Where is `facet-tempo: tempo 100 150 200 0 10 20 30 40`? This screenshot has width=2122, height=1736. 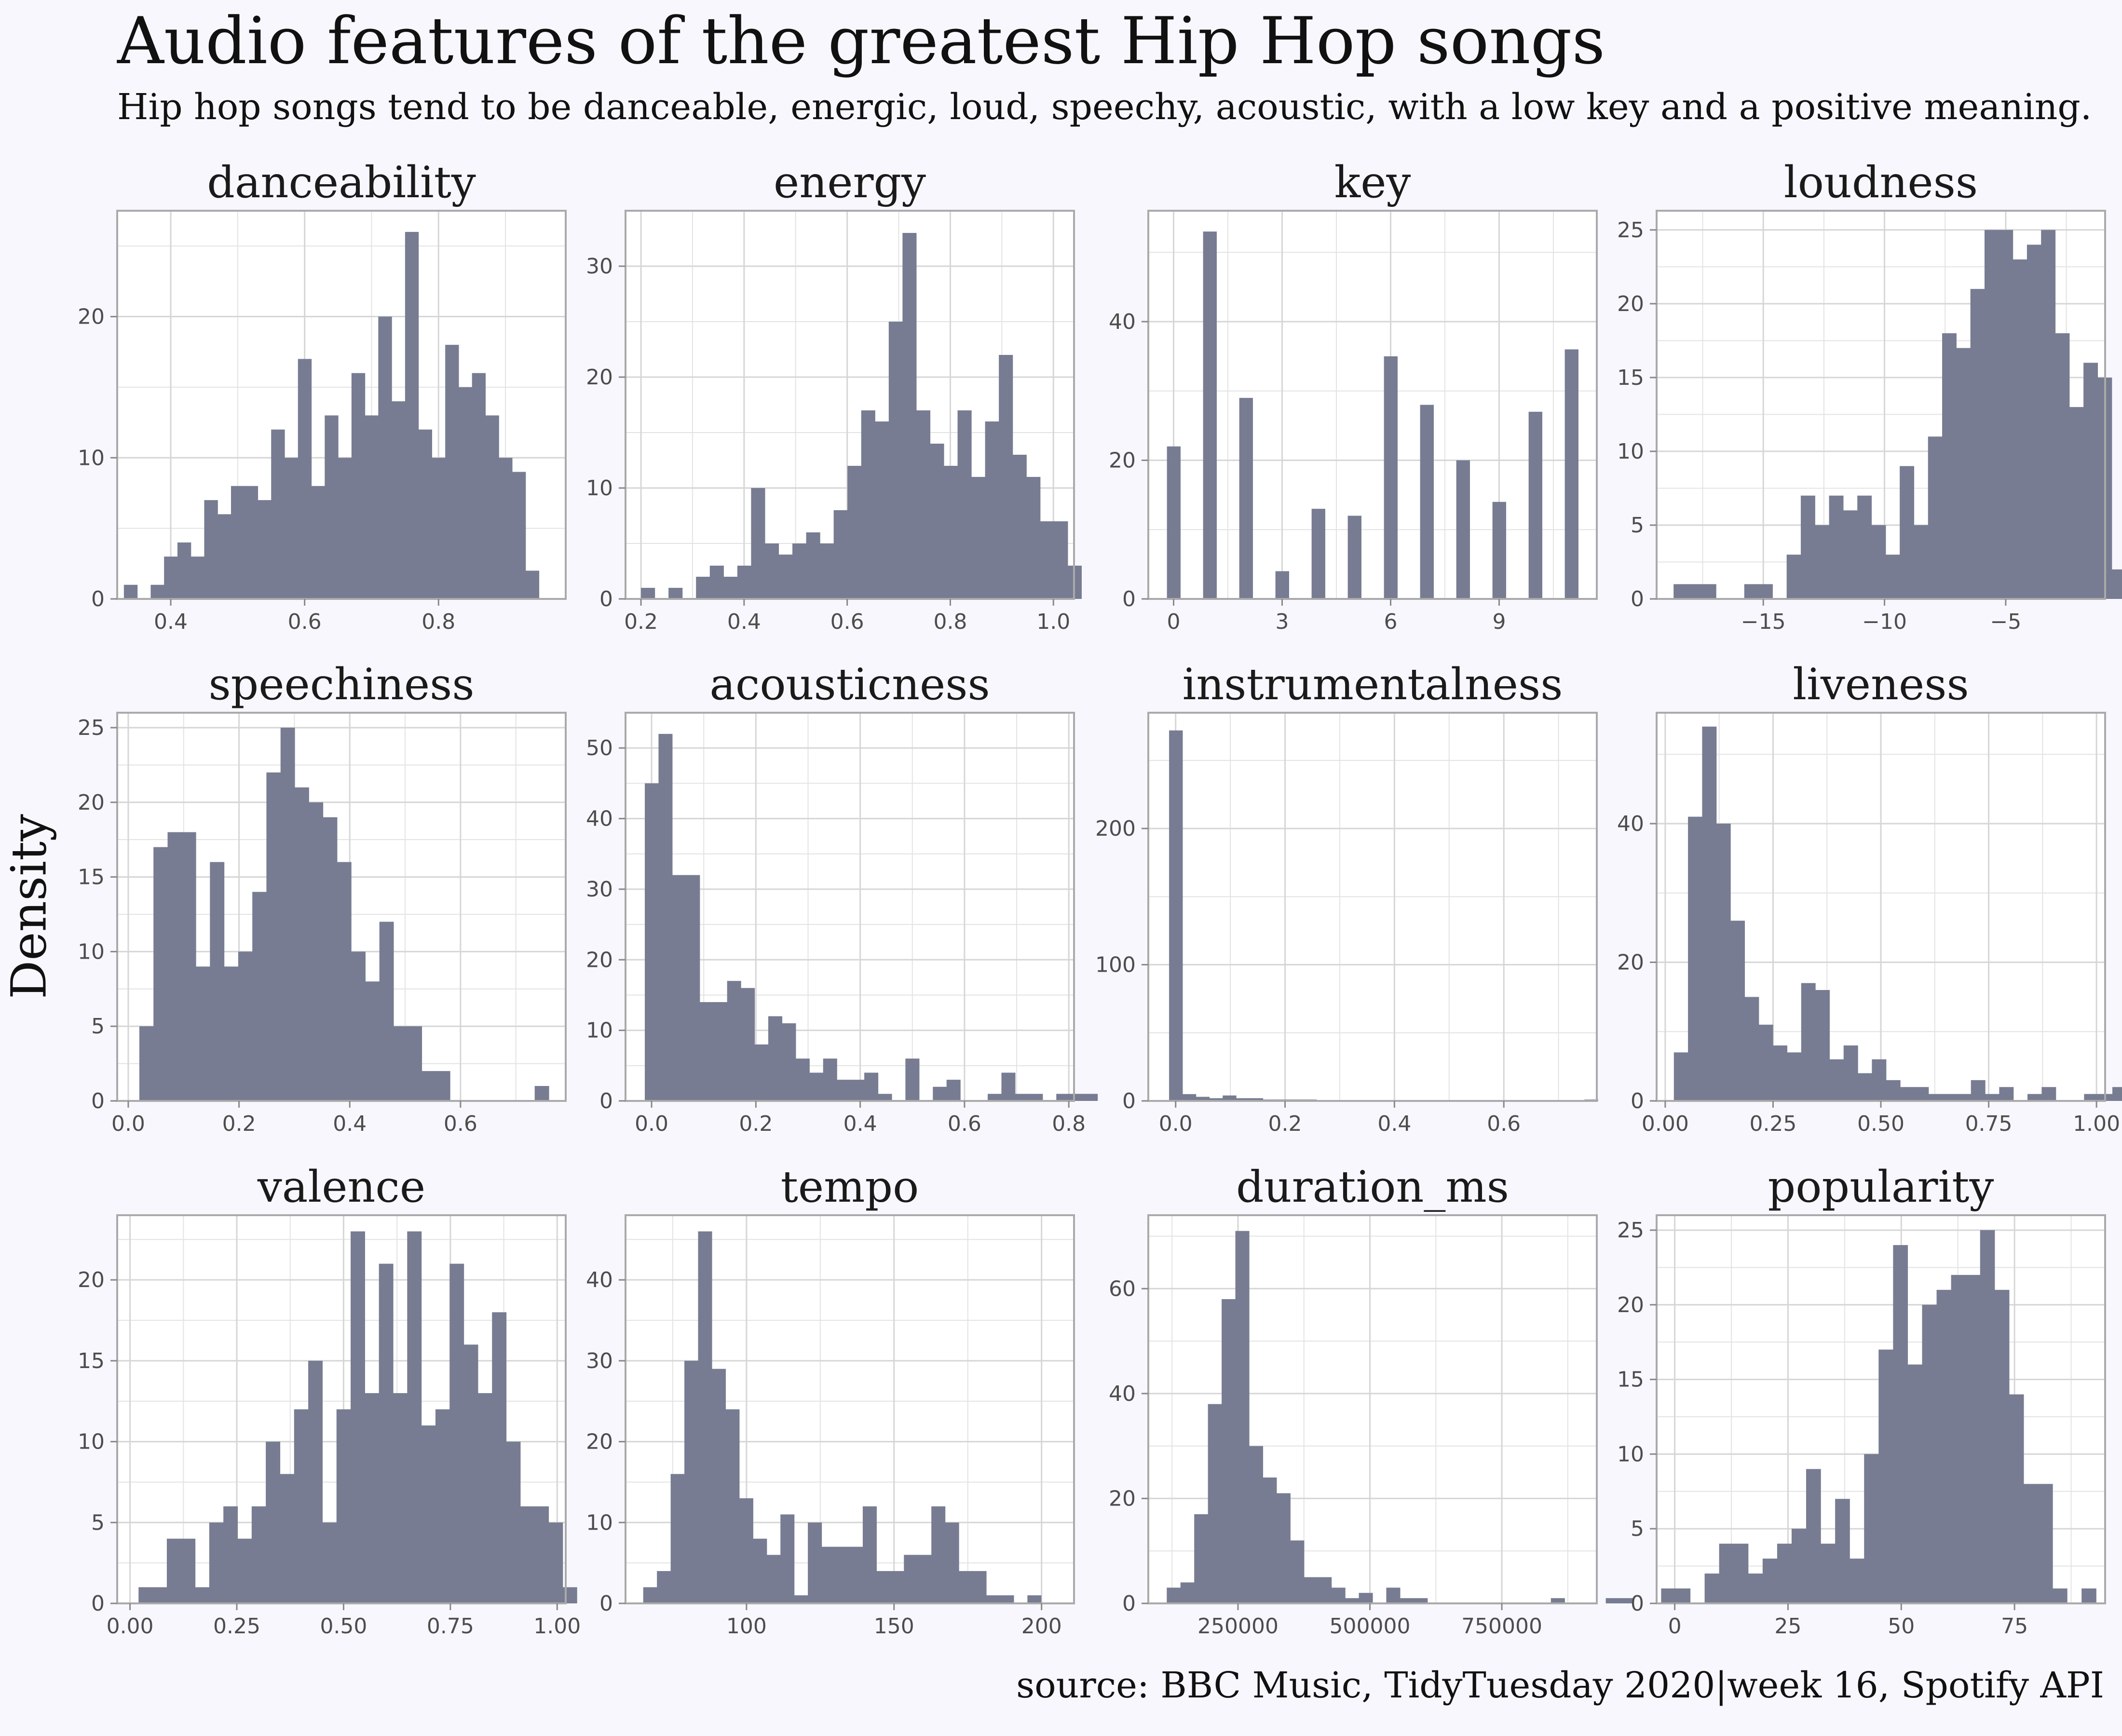
facet-tempo: tempo 100 150 200 0 10 20 30 40 is located at coordinates (831, 1400).